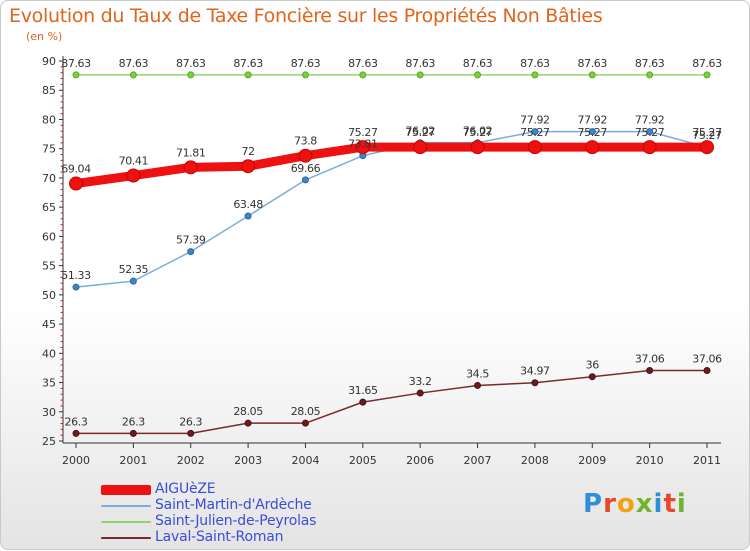 The height and width of the screenshot is (551, 750). What do you see at coordinates (49, 236) in the screenshot?
I see `y-tick-label: 60` at bounding box center [49, 236].